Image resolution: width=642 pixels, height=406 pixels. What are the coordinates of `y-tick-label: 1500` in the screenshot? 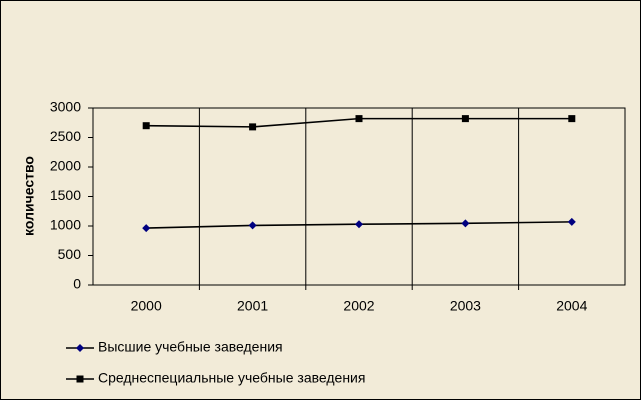 It's located at (65, 195).